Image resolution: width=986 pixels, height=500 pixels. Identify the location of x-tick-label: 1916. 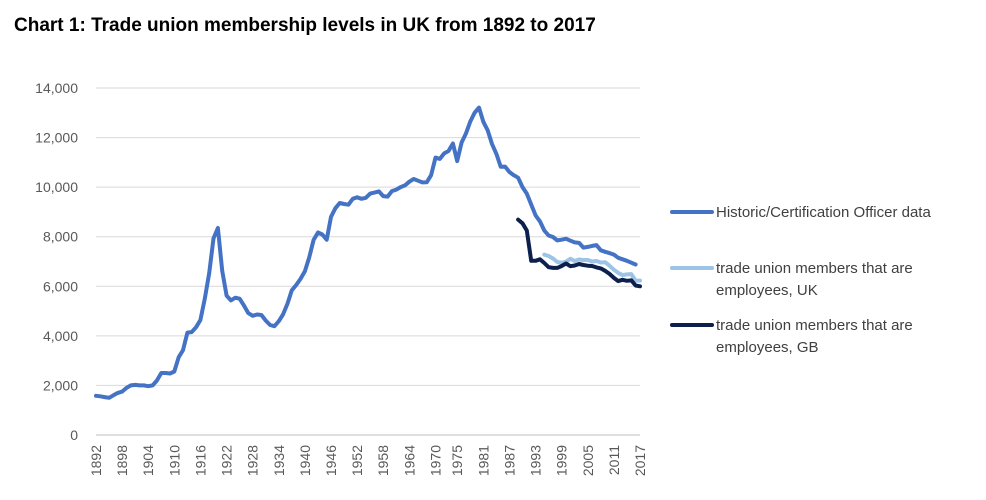
(200, 460).